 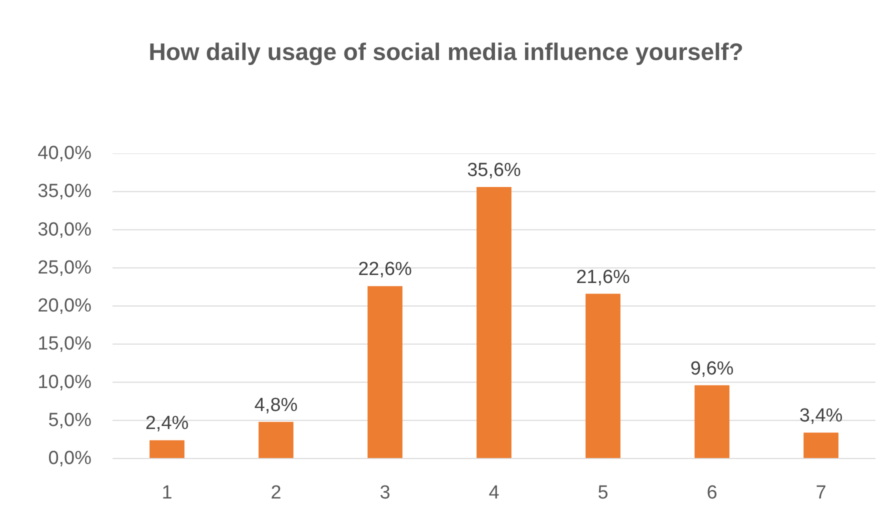 What do you see at coordinates (603, 277) in the screenshot?
I see `data-label: 21,6%` at bounding box center [603, 277].